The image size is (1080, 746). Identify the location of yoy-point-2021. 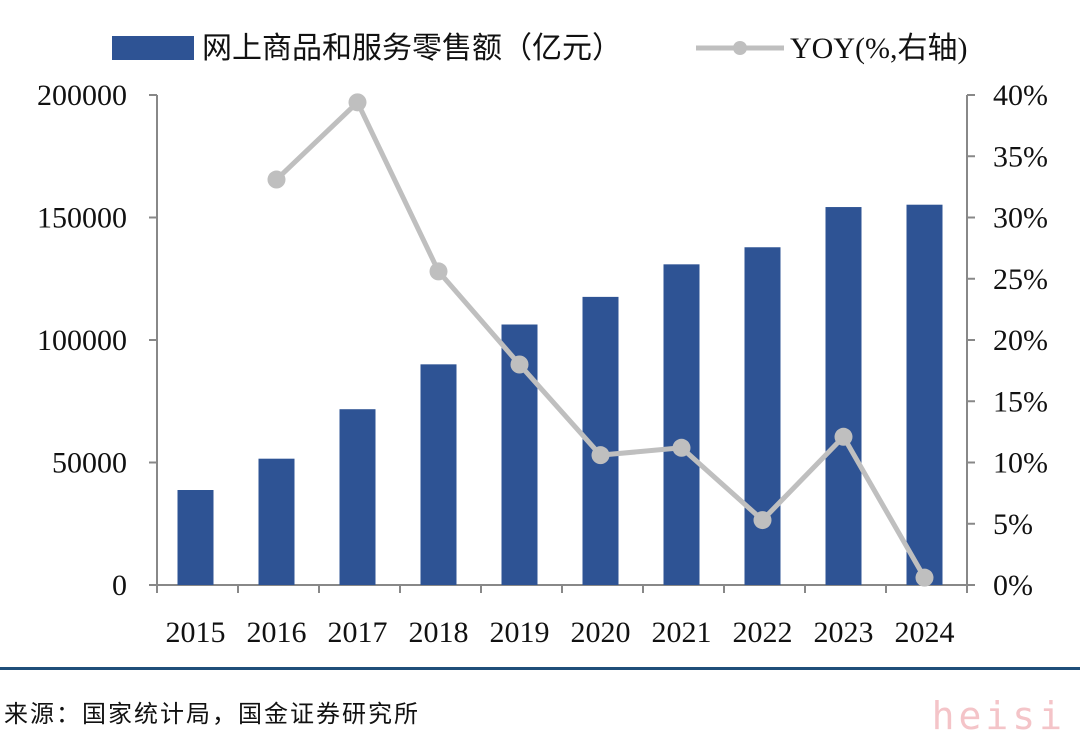
(681, 447).